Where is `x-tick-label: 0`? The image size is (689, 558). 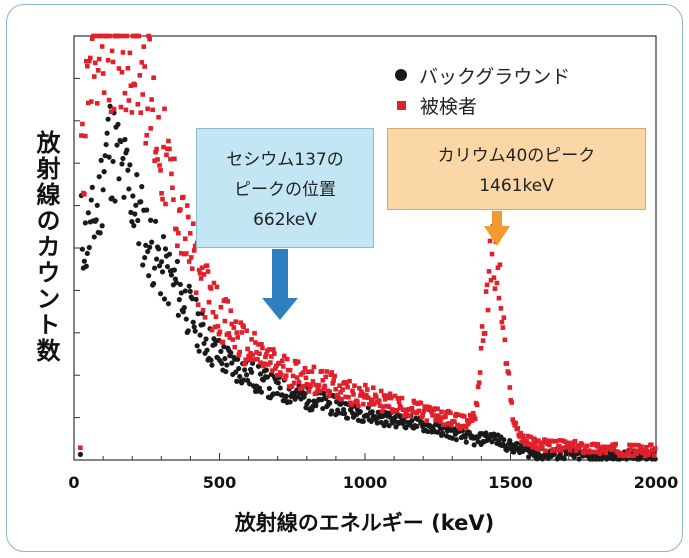
x-tick-label: 0 is located at coordinates (73, 482).